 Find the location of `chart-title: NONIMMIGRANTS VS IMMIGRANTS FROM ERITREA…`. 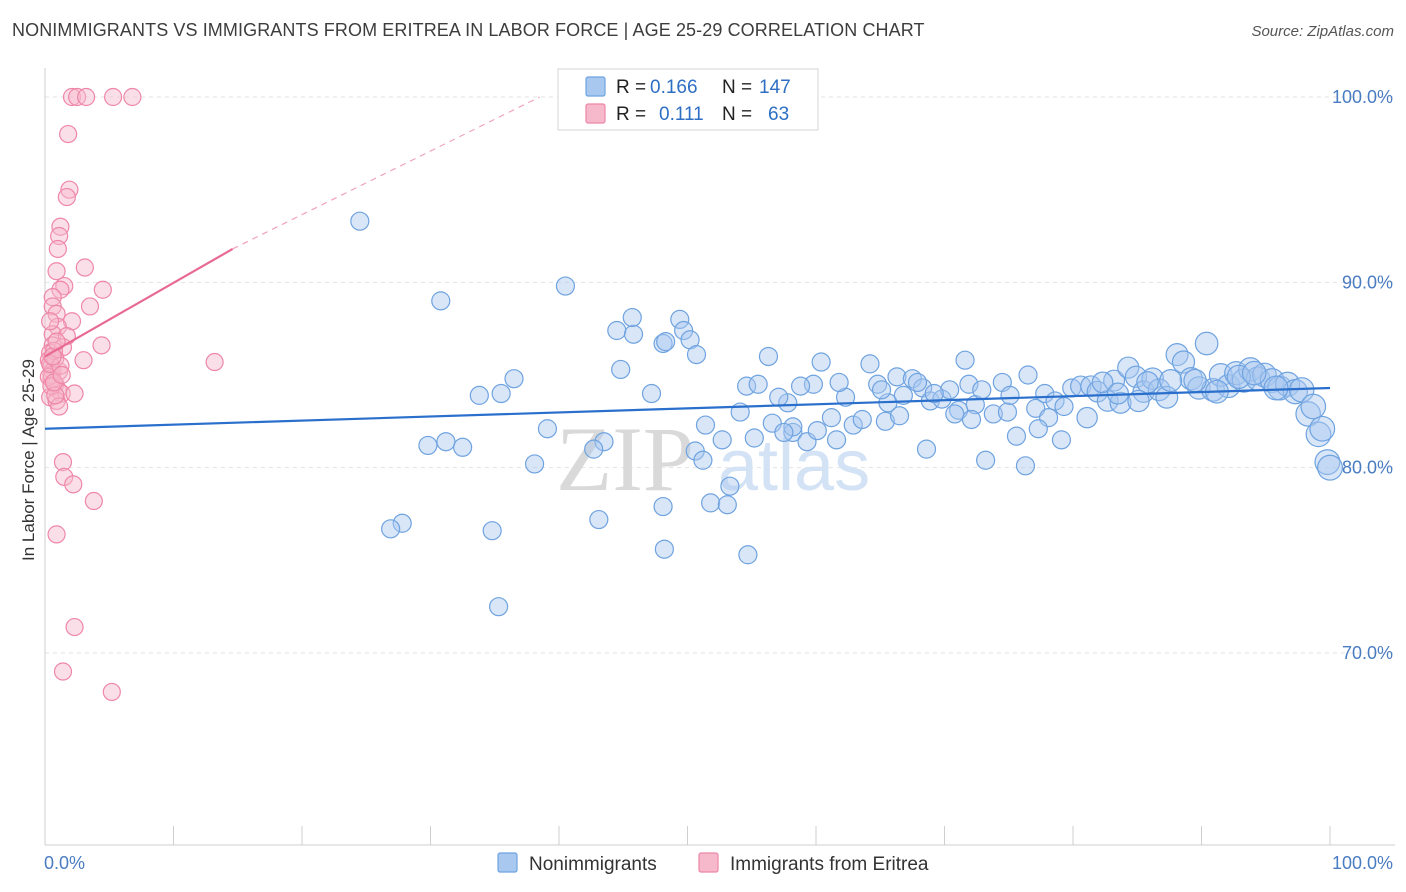

chart-title: NONIMMIGRANTS VS IMMIGRANTS FROM ERITREA… is located at coordinates (468, 30).